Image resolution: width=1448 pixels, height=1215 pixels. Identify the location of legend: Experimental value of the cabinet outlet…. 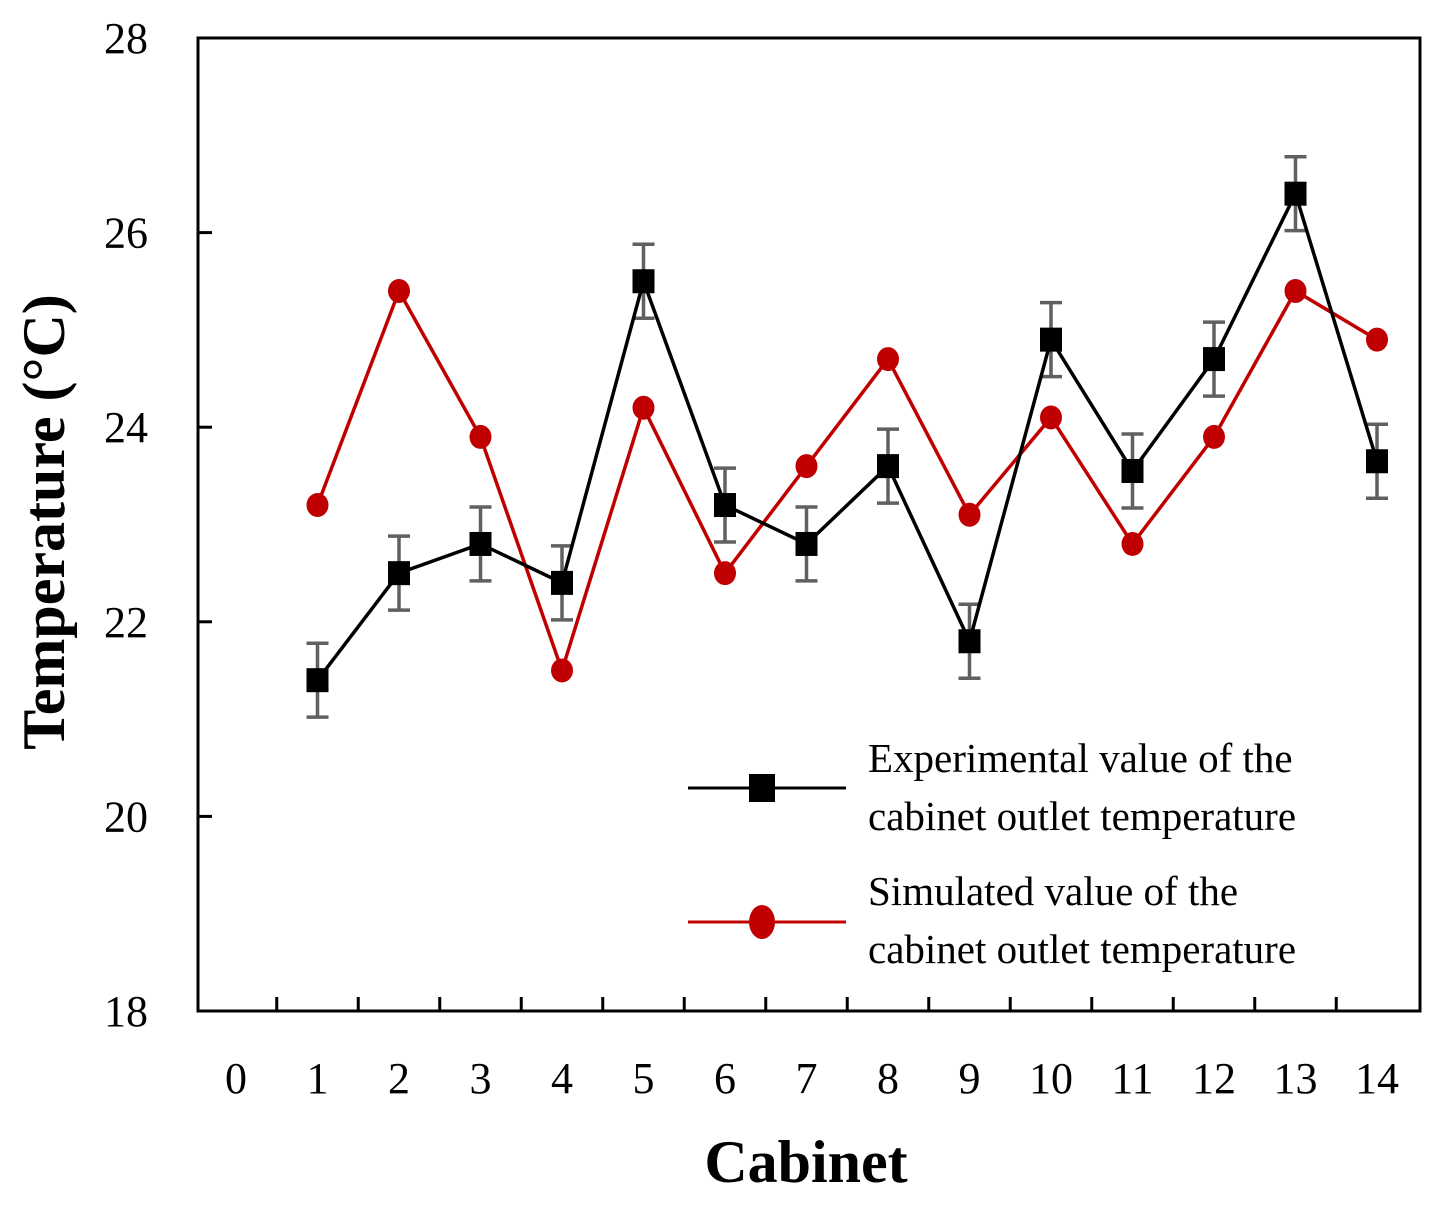
(992, 853).